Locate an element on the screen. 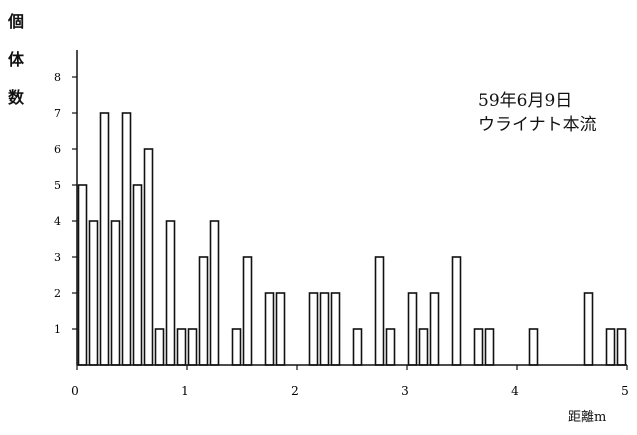  annotation-location: ウライナト本流 is located at coordinates (537, 125).